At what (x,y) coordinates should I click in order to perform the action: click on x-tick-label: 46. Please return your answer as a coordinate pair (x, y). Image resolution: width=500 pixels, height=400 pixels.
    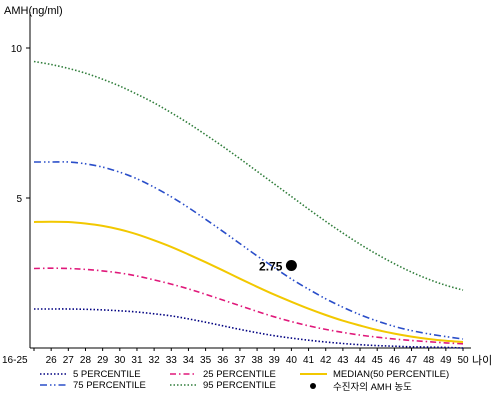
    Looking at the image, I should click on (395, 360).